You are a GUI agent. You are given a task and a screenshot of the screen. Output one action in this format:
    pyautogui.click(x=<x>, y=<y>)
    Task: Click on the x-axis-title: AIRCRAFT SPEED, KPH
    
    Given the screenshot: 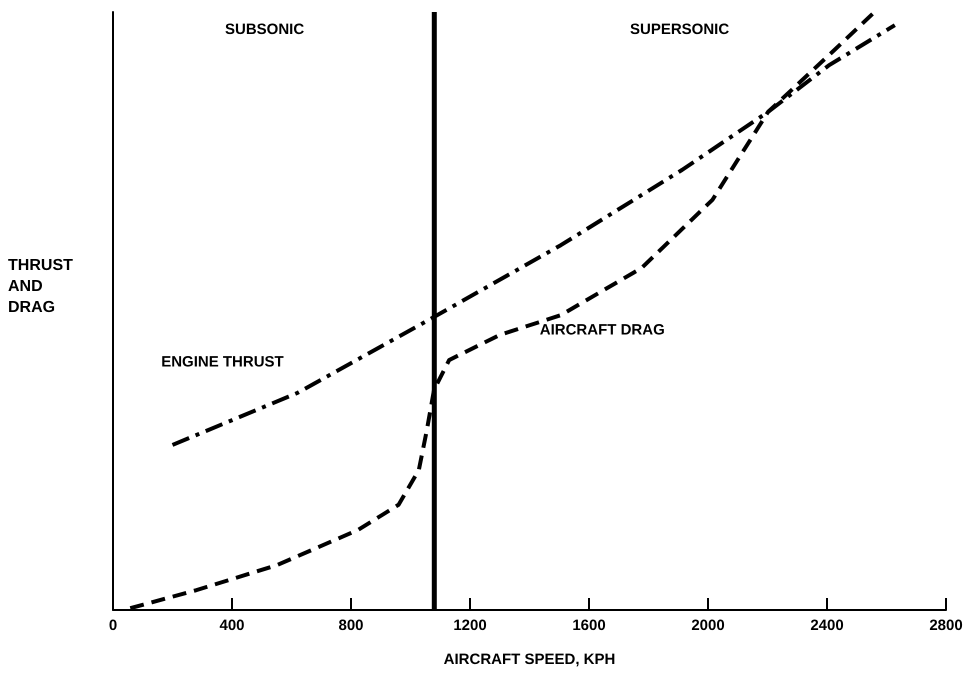 What is the action you would take?
    pyautogui.click(x=530, y=659)
    